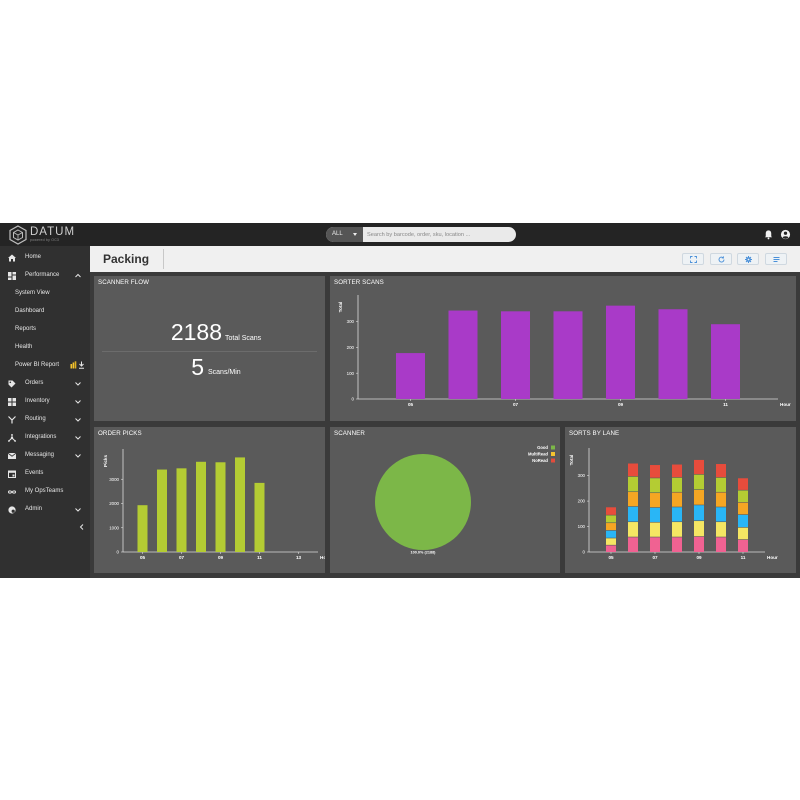  Describe the element at coordinates (243, 338) in the screenshot. I see `total-scans-label: Total Scans` at that location.